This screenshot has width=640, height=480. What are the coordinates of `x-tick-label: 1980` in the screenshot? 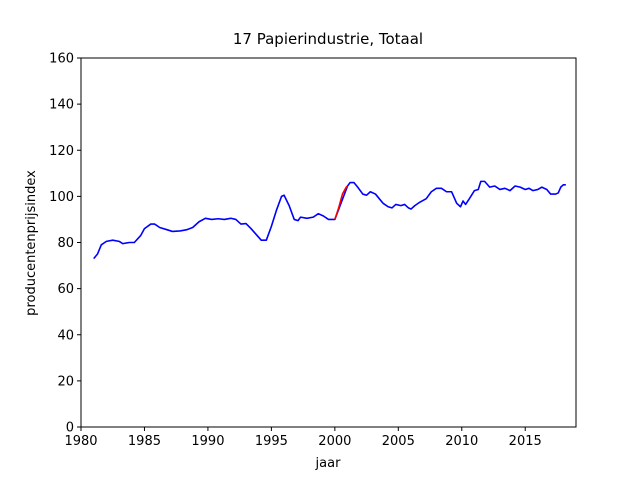 It's located at (80, 441).